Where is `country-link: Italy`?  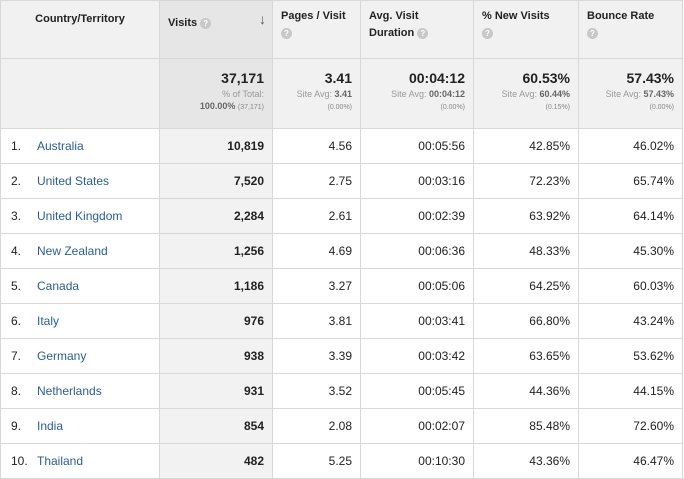 country-link: Italy is located at coordinates (48, 321).